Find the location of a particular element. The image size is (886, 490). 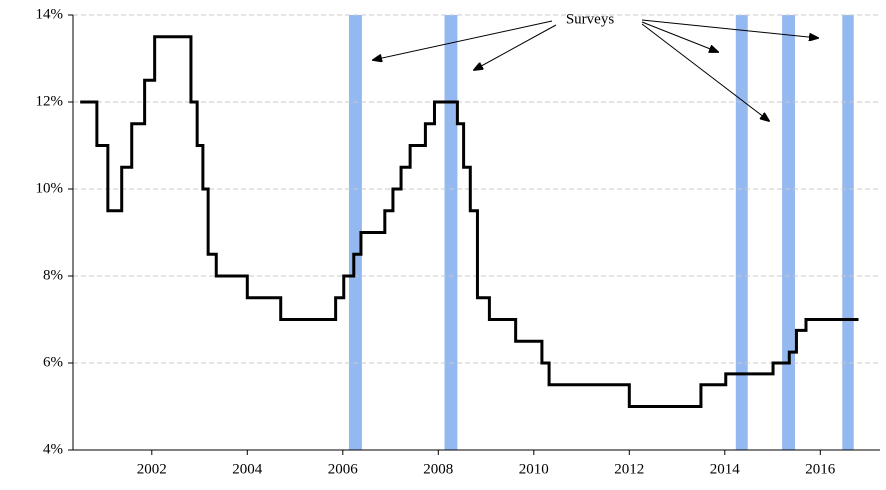

y-tick-label: 14% is located at coordinates (50, 14).